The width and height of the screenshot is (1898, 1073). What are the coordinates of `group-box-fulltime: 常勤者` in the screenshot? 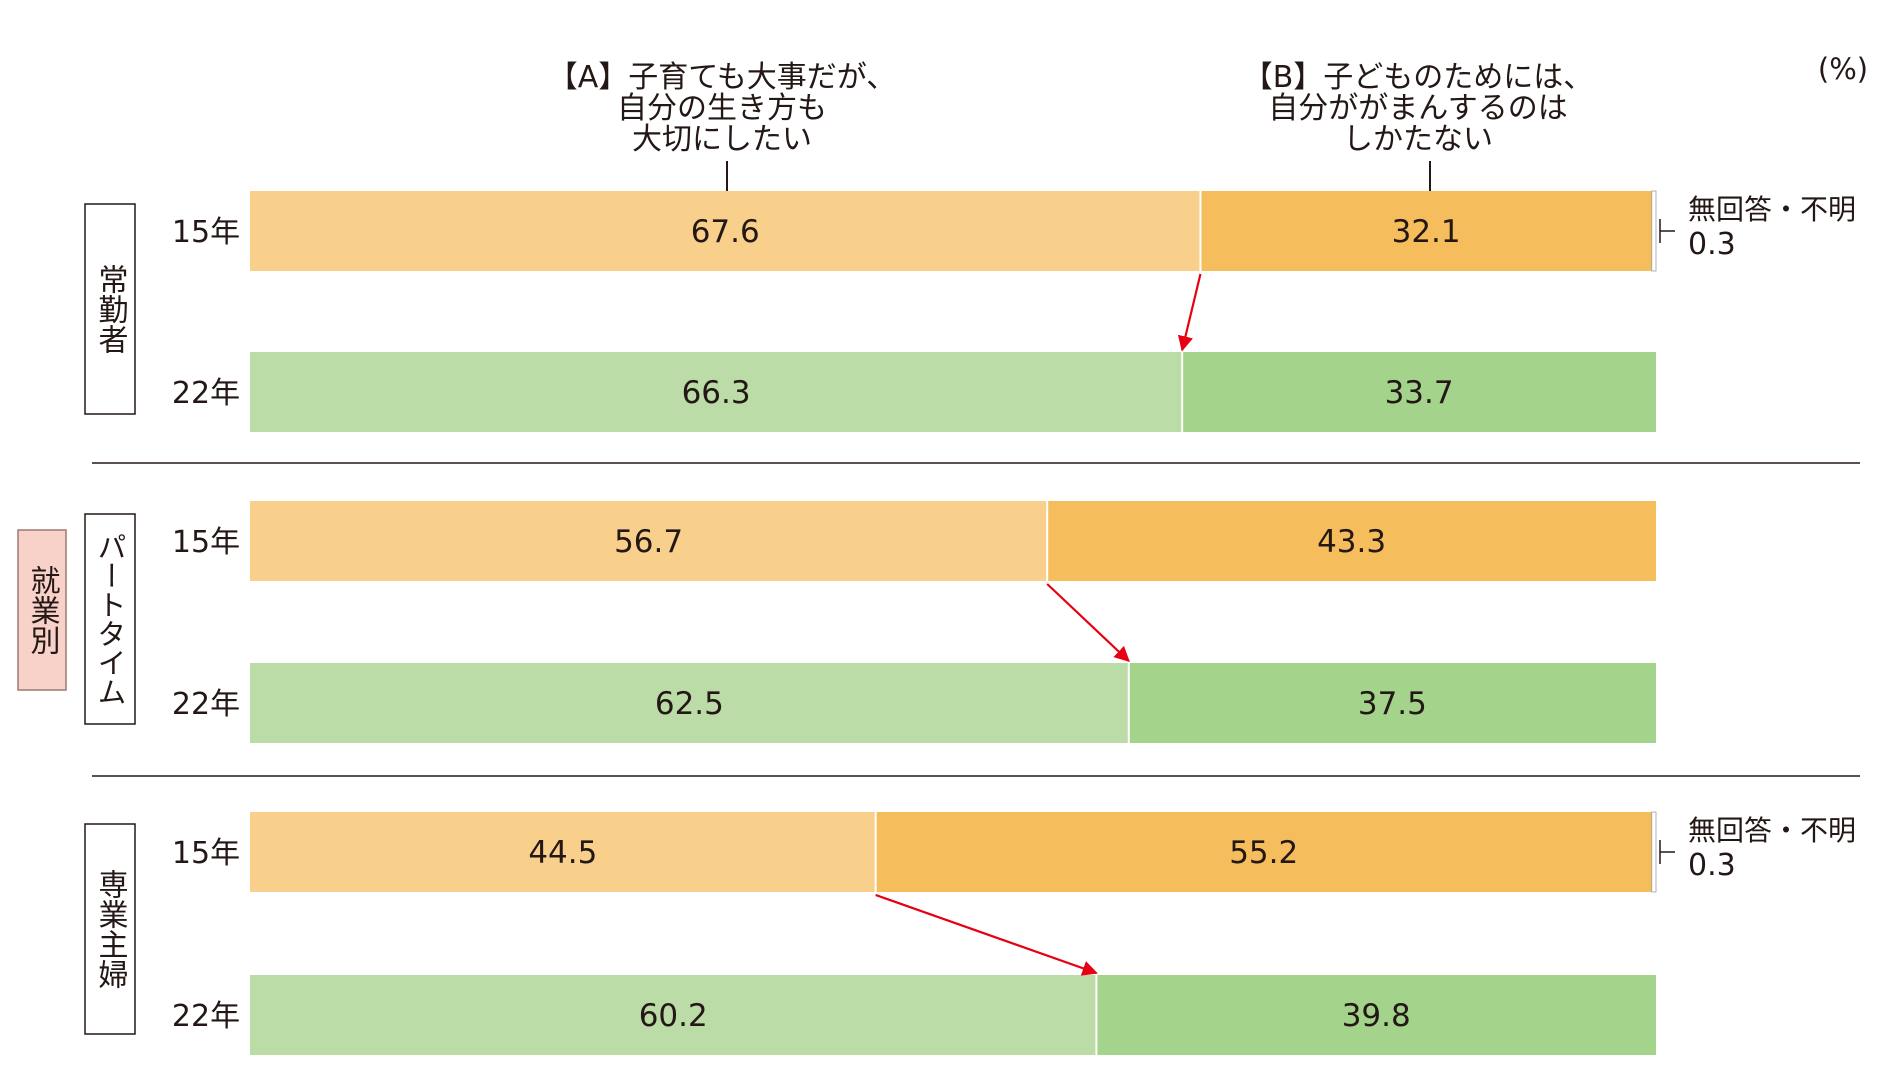 It's located at (110, 309).